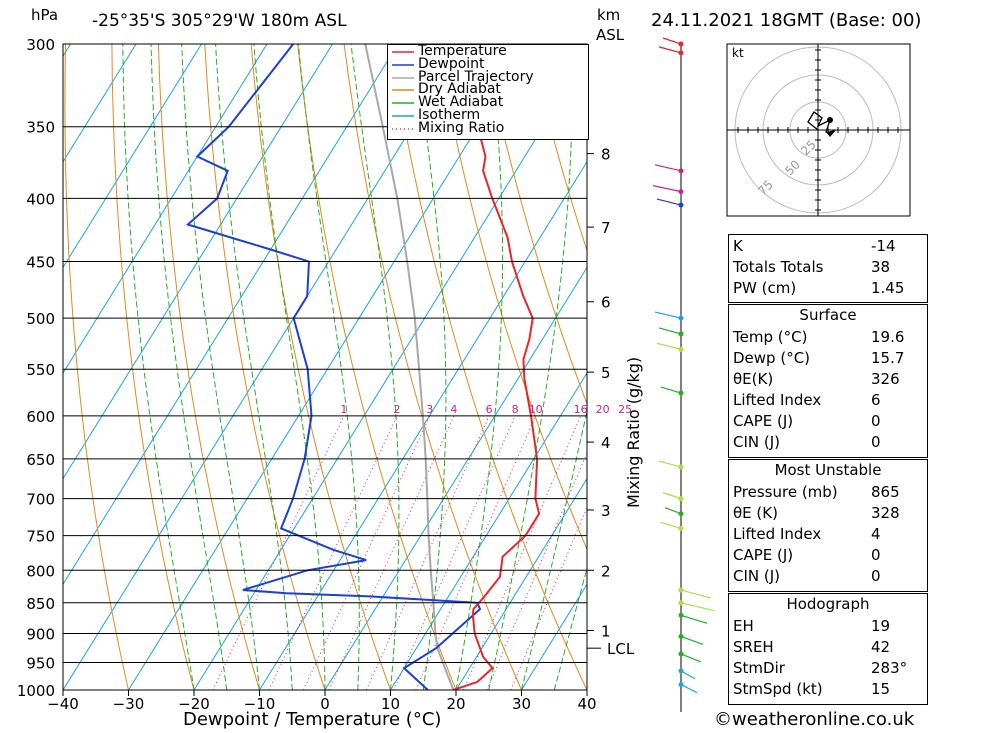 The image size is (1000, 733). What do you see at coordinates (476, 76) in the screenshot?
I see `legend-label: Parcel Trajectory` at bounding box center [476, 76].